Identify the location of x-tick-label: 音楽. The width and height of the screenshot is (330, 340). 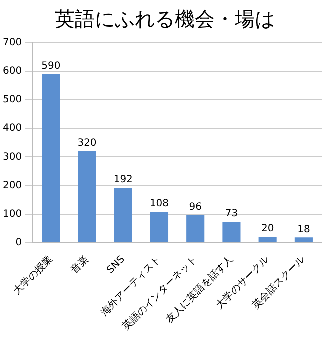
(80, 265).